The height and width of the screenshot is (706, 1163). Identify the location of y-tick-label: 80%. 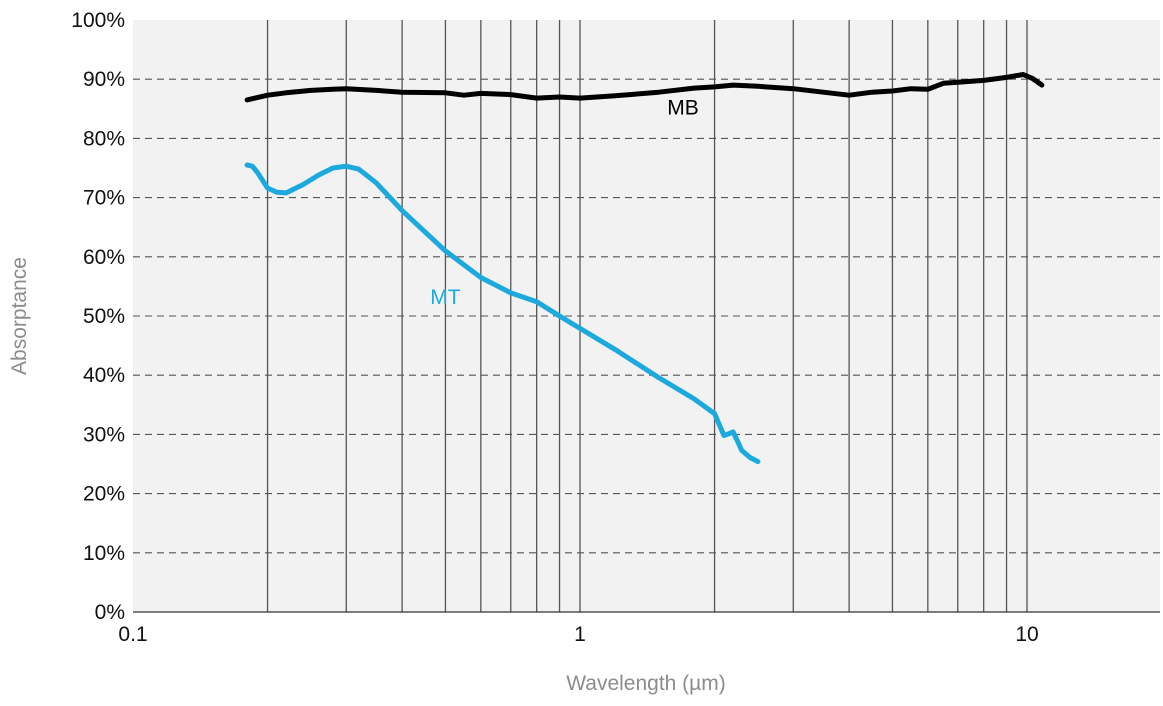
(104, 138).